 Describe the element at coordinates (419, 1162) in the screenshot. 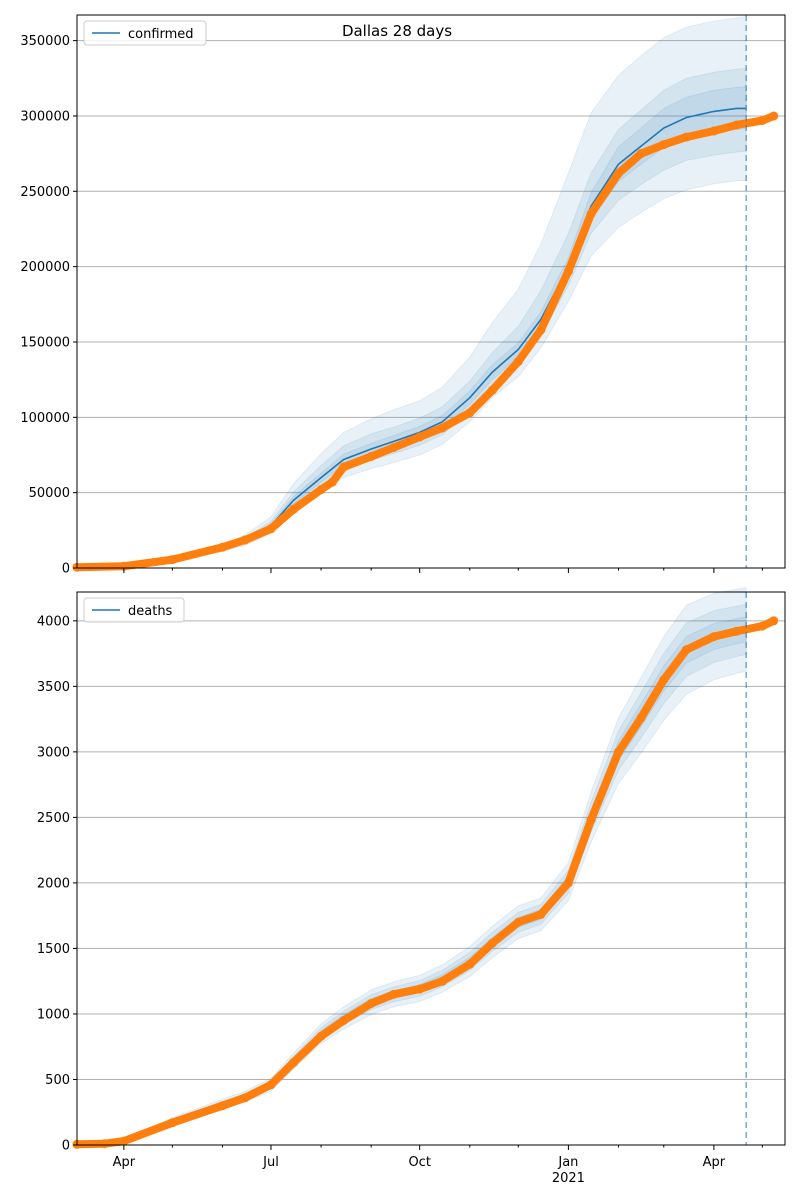

I see `x-tick-label: Oct` at that location.